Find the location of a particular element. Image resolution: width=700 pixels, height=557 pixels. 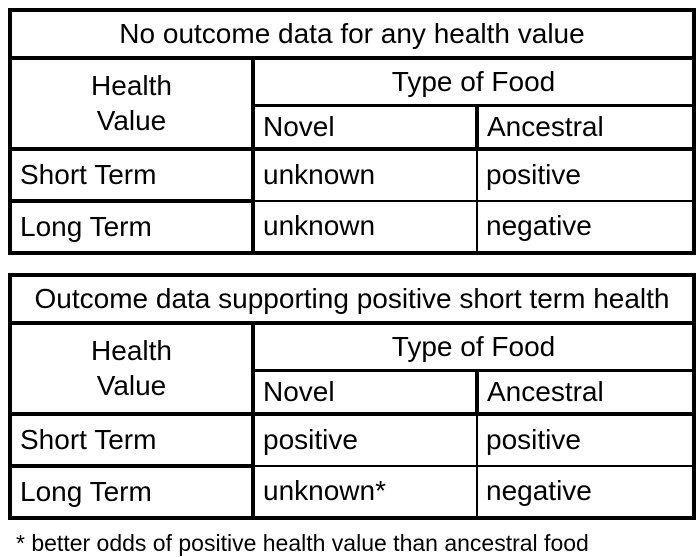

table-title: No outcome data for any health value is located at coordinates (352, 34).